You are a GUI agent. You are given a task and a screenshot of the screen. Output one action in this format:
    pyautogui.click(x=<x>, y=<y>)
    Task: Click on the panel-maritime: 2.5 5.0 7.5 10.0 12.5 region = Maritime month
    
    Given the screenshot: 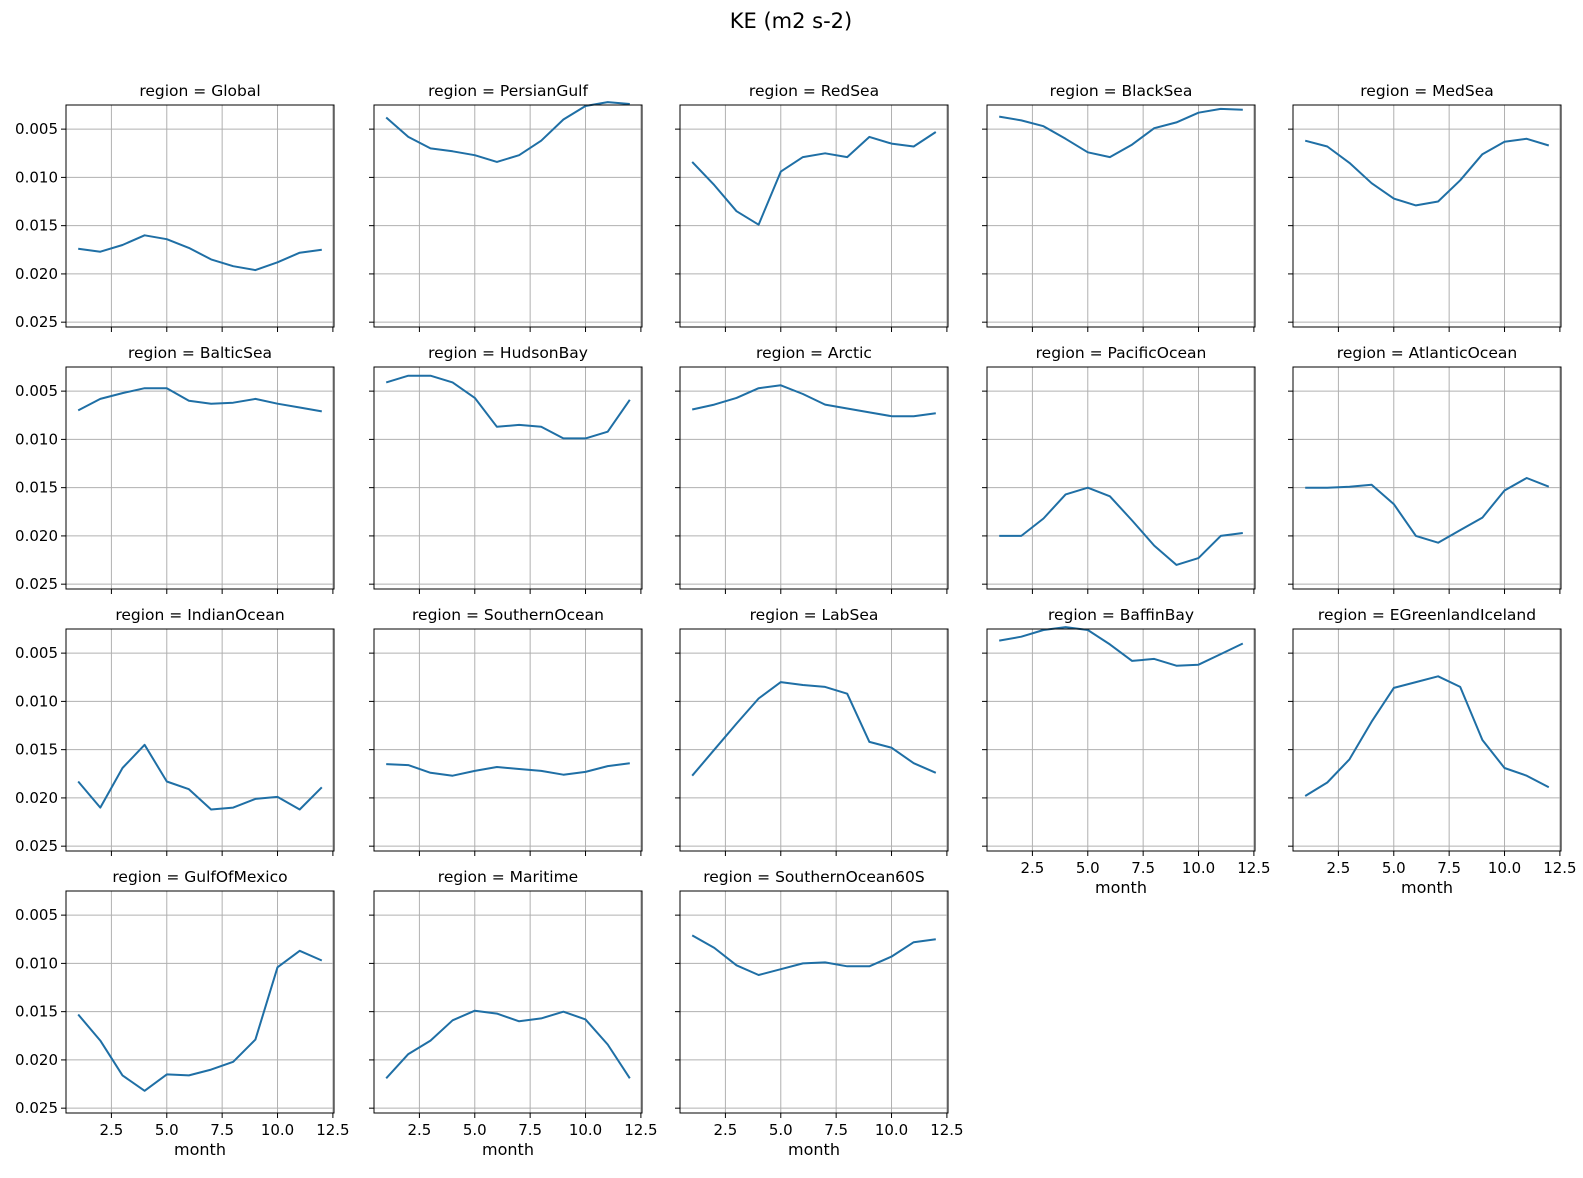 What is the action you would take?
    pyautogui.click(x=513, y=1013)
    